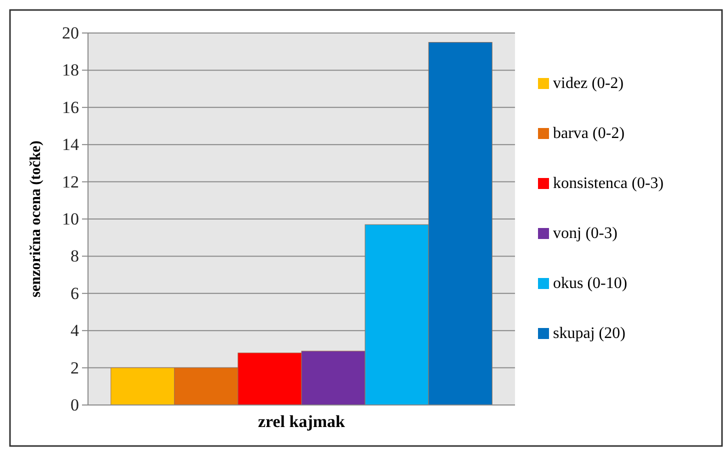  Describe the element at coordinates (589, 133) in the screenshot. I see `legend-label: barva (0-2)` at that location.